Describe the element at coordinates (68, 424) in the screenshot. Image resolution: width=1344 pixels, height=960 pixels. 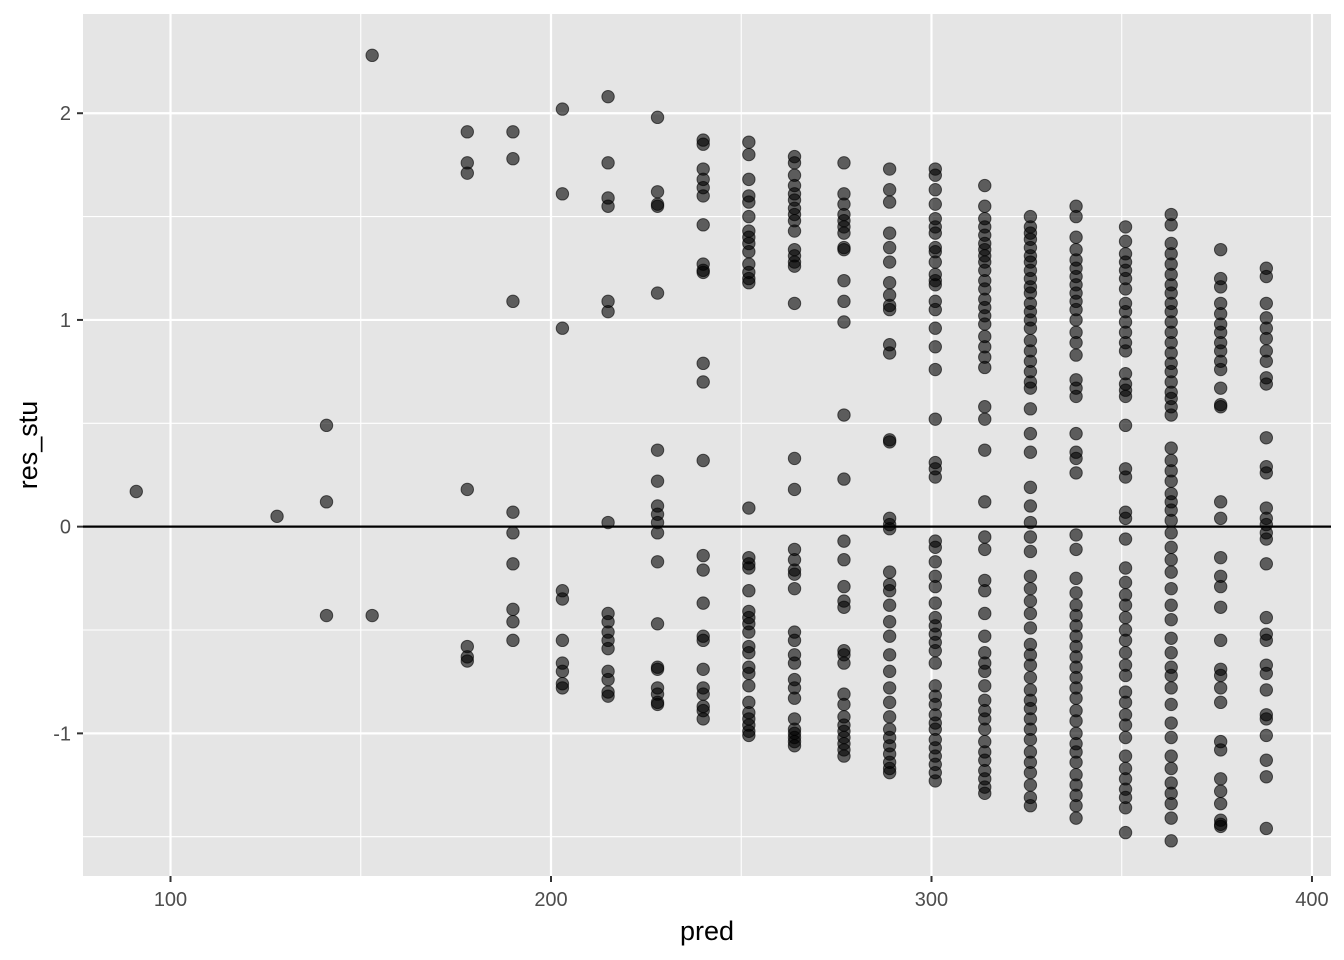
I see `y-axis-ticks: -1 0 1 2` at that location.